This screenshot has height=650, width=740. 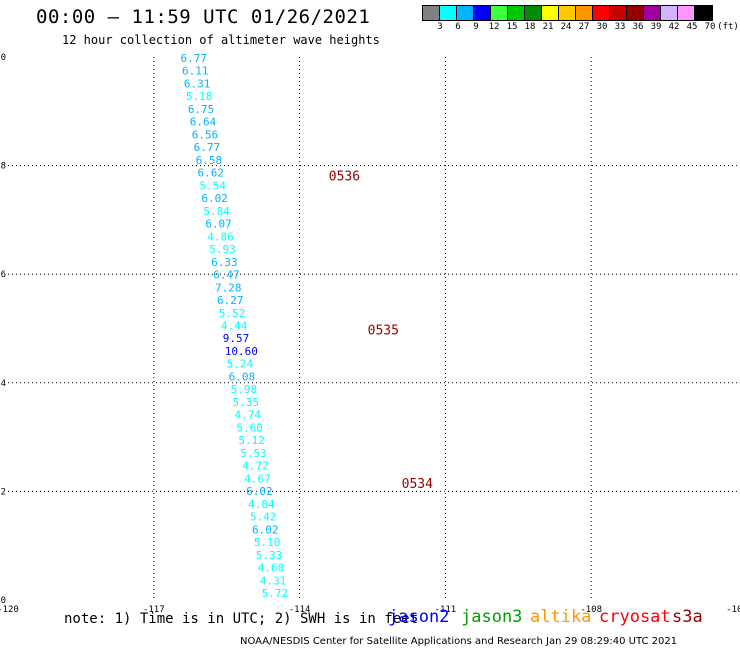 What do you see at coordinates (269, 555) in the screenshot?
I see `wave-height-label: 5.33` at bounding box center [269, 555].